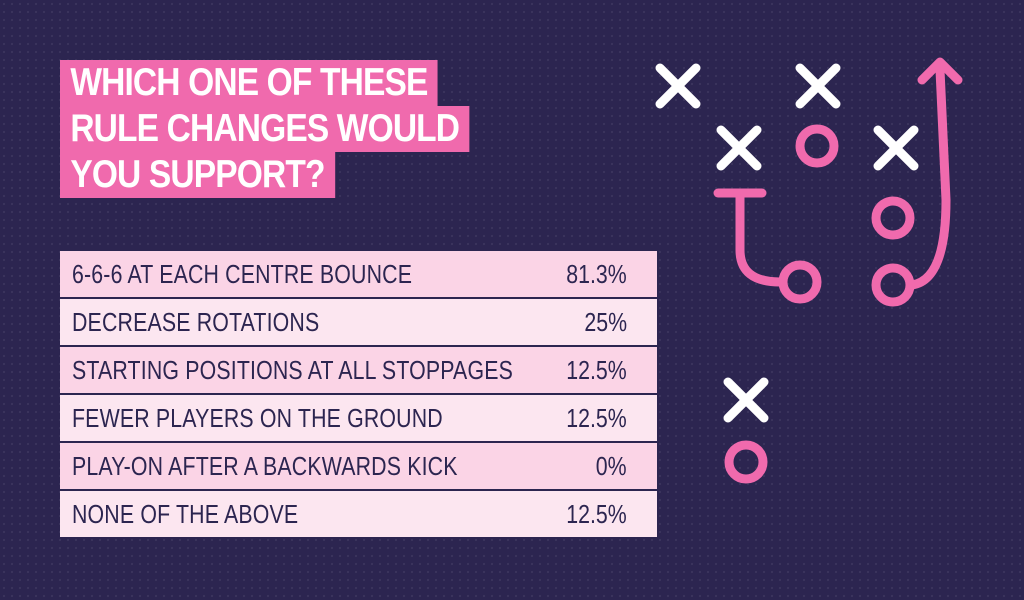 Image resolution: width=1024 pixels, height=600 pixels. I want to click on title-line-2: RULE CHANGES WOULD, so click(265, 129).